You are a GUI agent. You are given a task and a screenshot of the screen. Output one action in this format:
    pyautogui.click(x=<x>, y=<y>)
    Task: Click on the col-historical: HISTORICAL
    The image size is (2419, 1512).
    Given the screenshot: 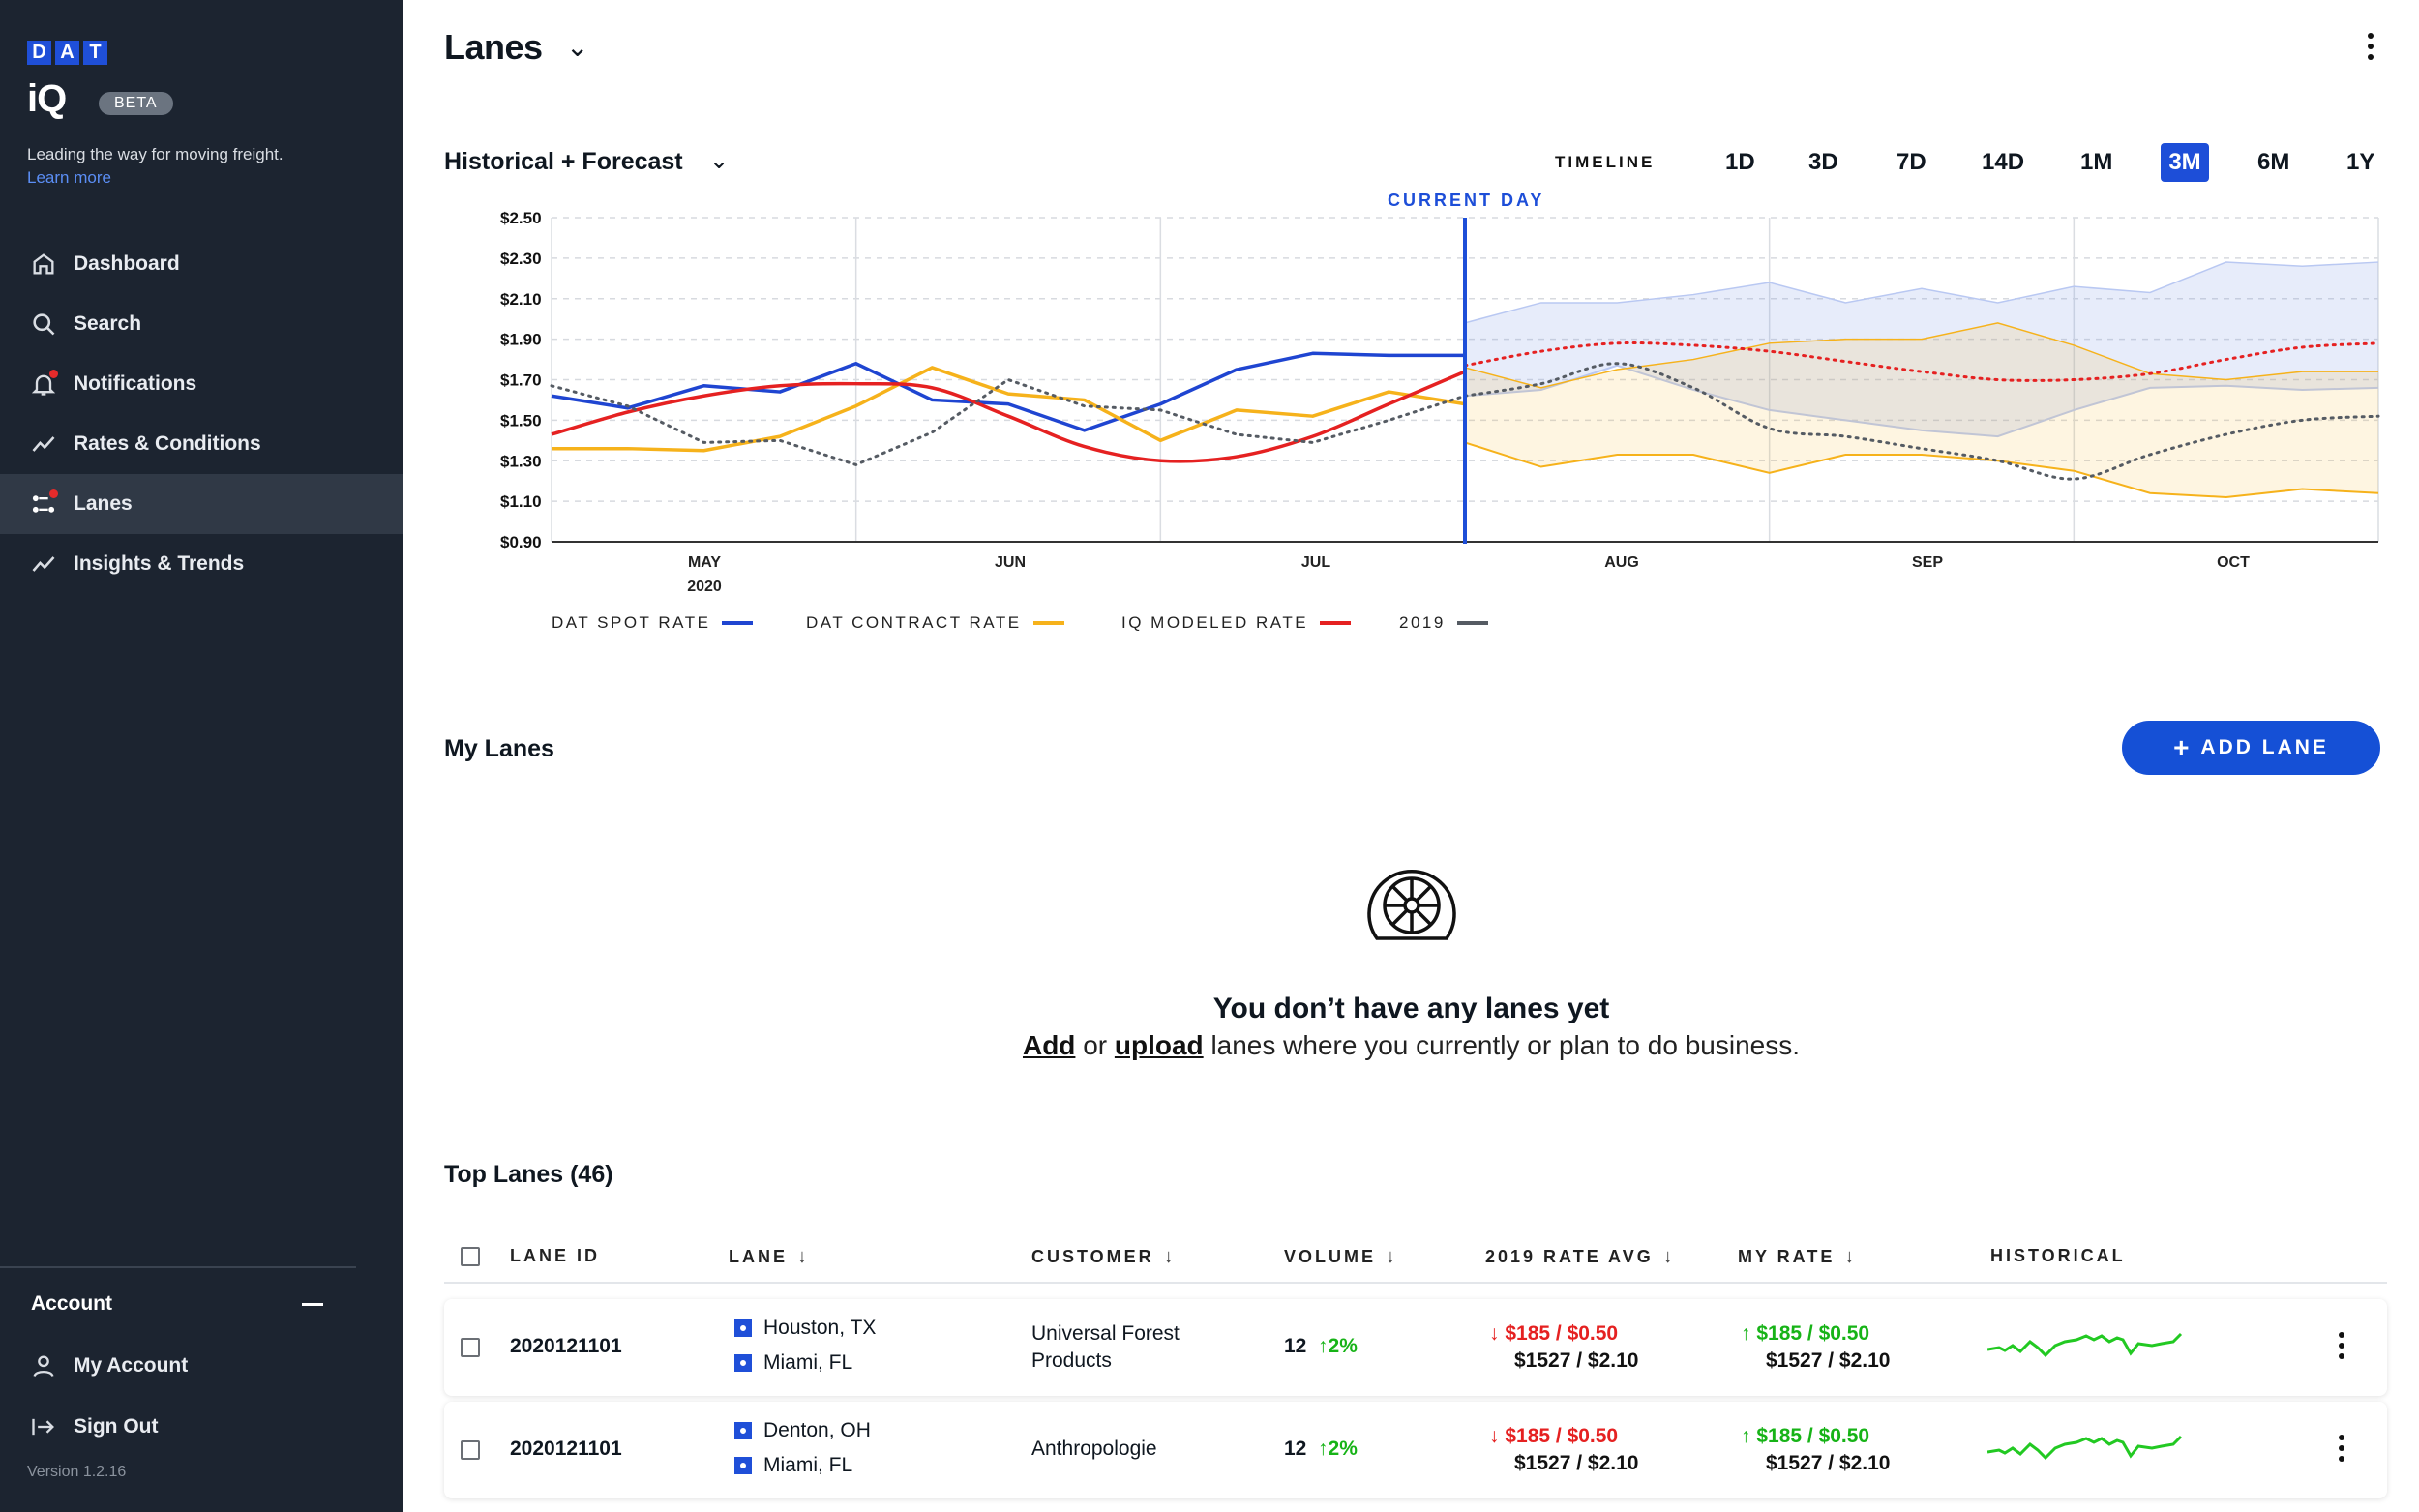 What is the action you would take?
    pyautogui.click(x=2058, y=1256)
    